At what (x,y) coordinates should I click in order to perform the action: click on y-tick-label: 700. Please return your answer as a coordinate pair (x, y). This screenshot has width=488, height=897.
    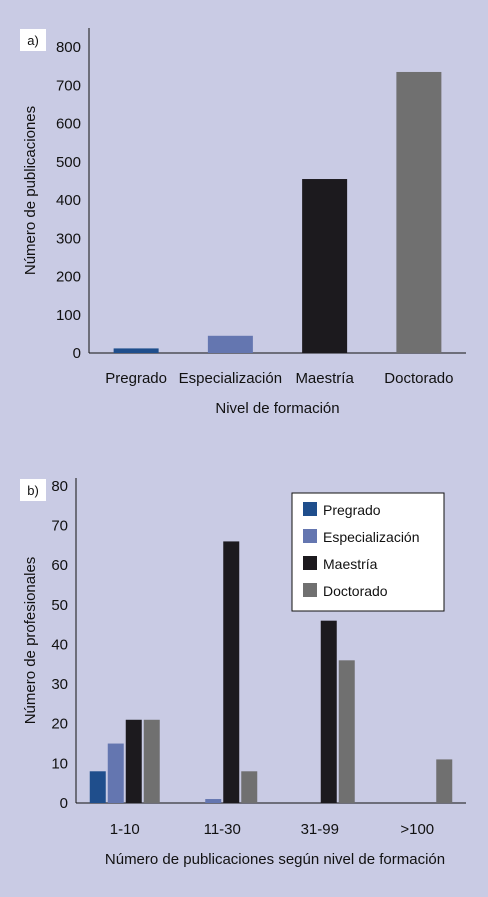
    Looking at the image, I should click on (68, 85).